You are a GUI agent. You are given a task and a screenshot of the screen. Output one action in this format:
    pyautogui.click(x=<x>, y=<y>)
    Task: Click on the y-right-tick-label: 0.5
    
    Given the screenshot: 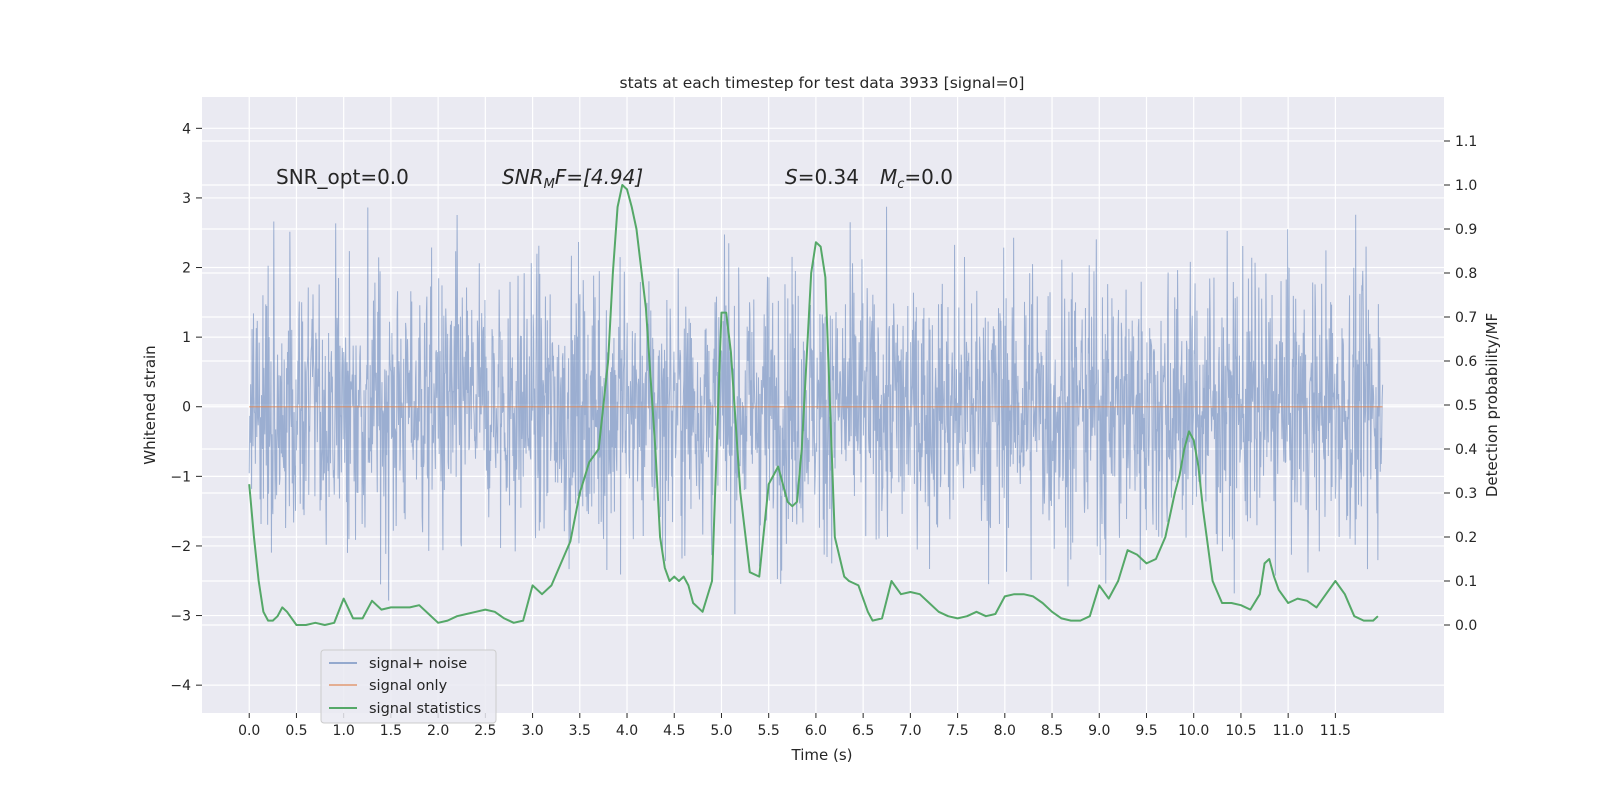 What is the action you would take?
    pyautogui.click(x=1466, y=406)
    